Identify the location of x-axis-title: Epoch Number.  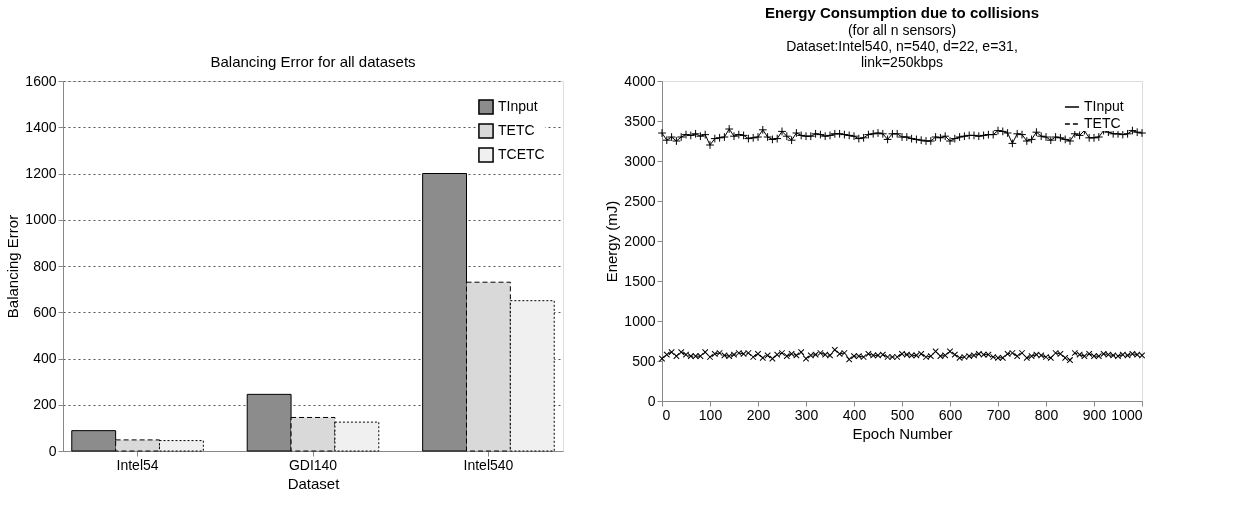
(902, 433).